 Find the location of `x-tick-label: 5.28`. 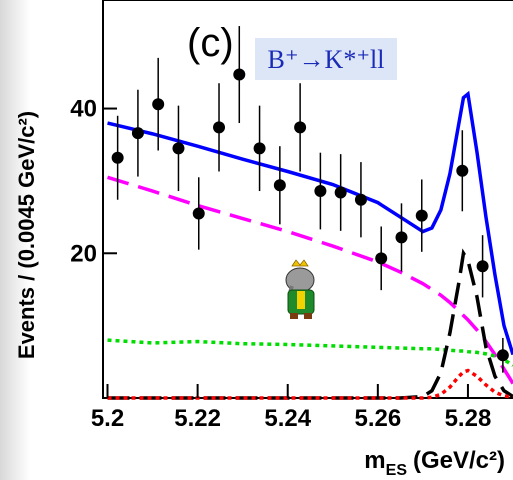

x-tick-label: 5.28 is located at coordinates (468, 418).